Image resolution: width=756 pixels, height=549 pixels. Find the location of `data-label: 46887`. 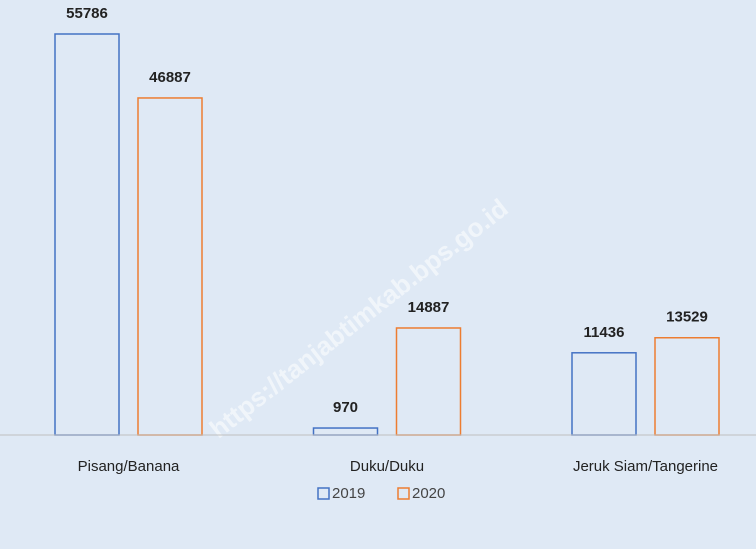

data-label: 46887 is located at coordinates (170, 77).